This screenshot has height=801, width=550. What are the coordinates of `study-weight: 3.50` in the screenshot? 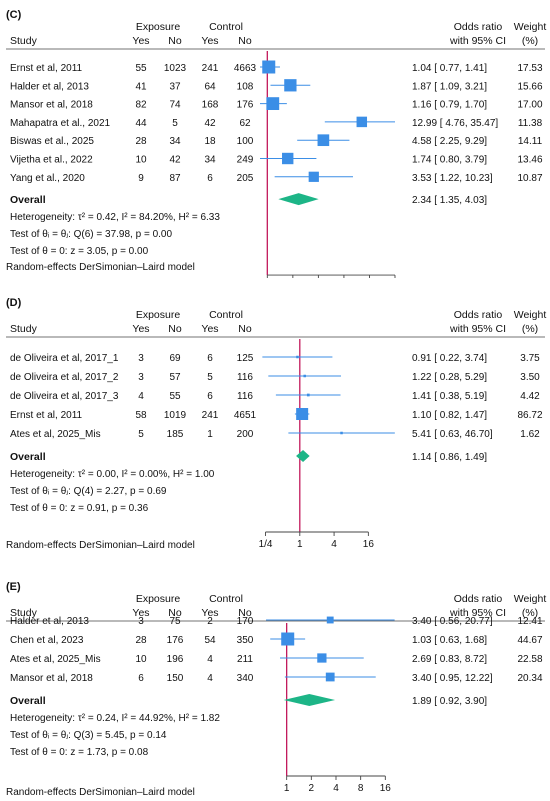 It's located at (530, 377).